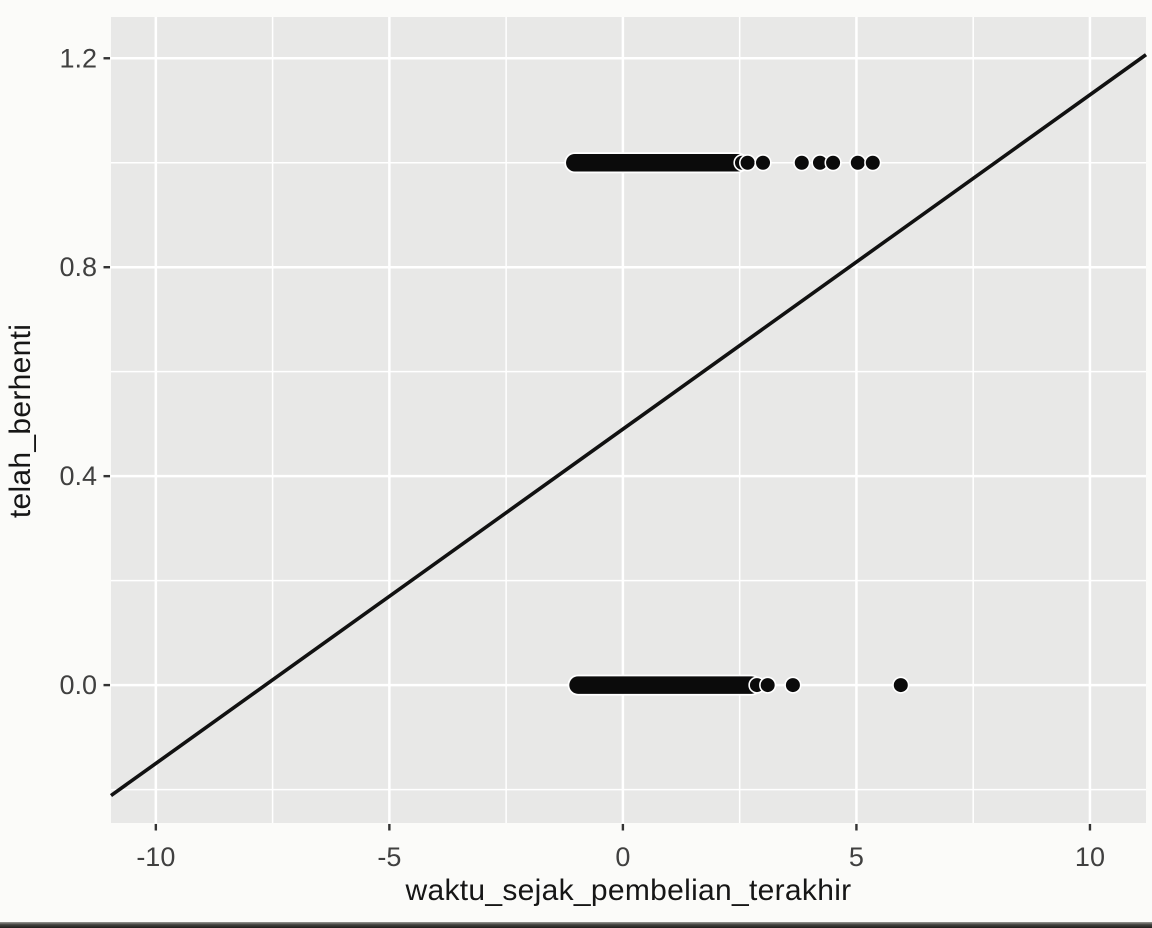  What do you see at coordinates (78, 58) in the screenshot?
I see `y-tick-label: 1.2` at bounding box center [78, 58].